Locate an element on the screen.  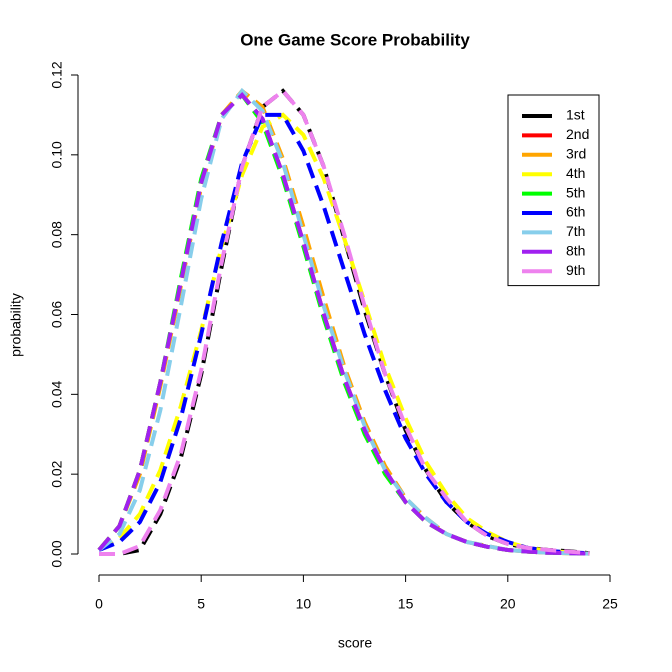
legend-label: 6th is located at coordinates (575, 212).